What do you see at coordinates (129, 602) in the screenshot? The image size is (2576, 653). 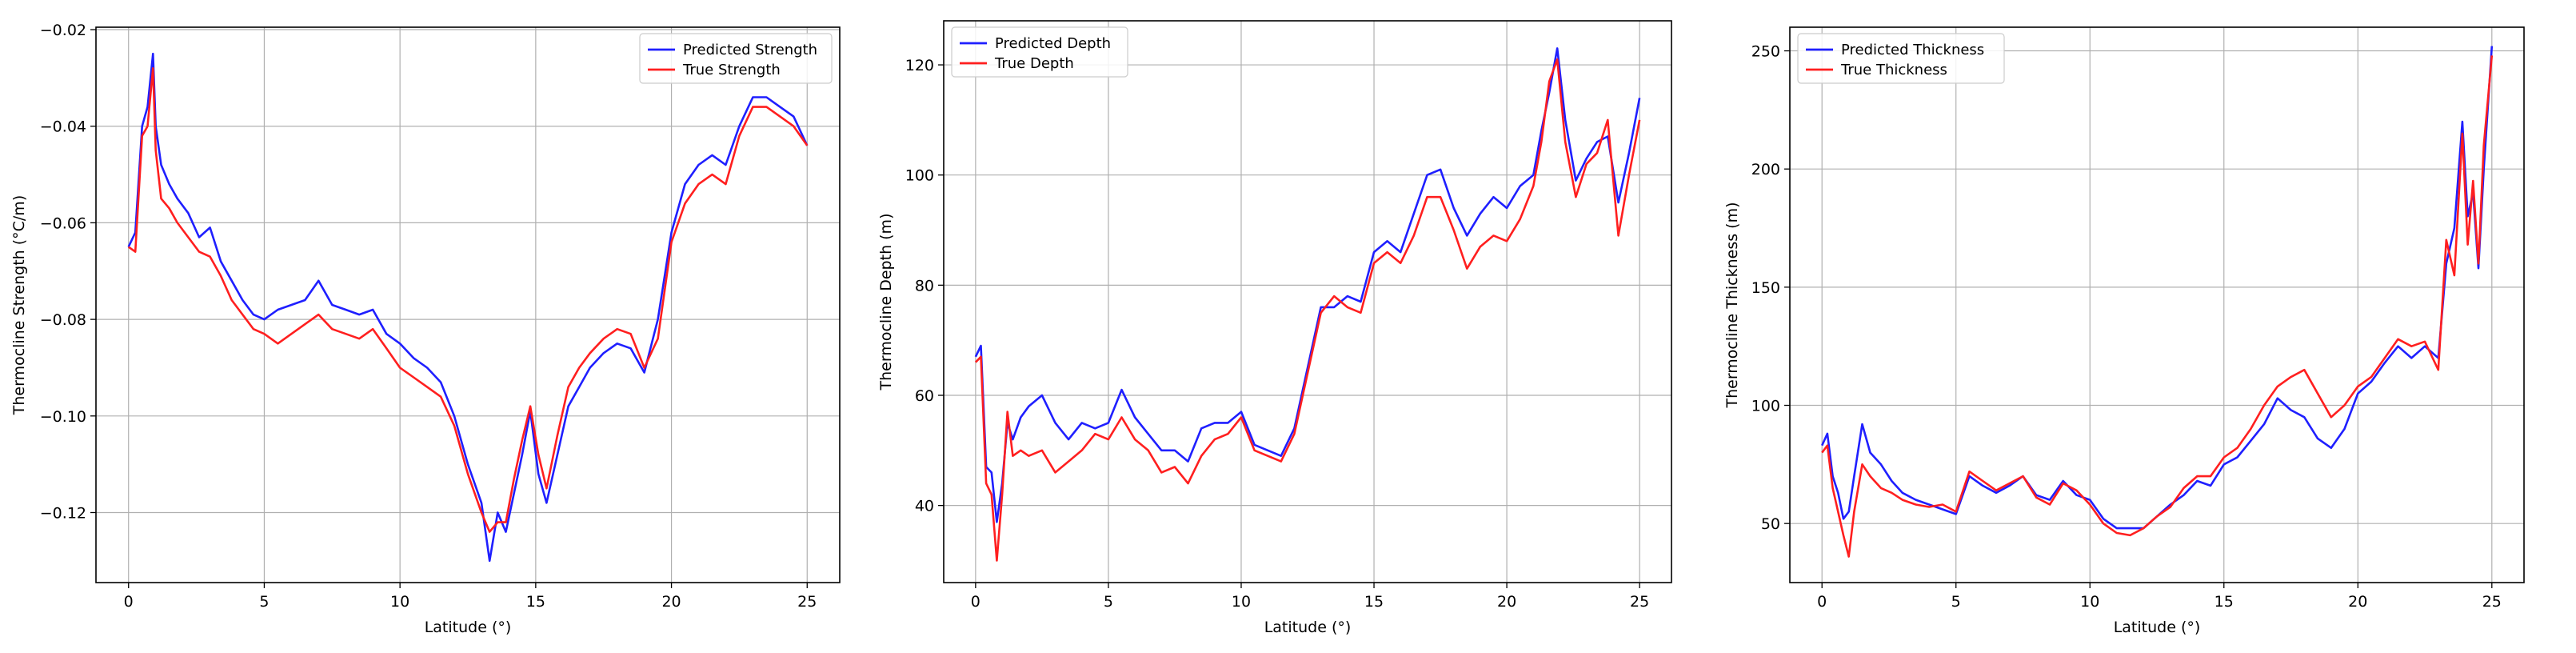 I see `strength-xtick-label-0: 0` at bounding box center [129, 602].